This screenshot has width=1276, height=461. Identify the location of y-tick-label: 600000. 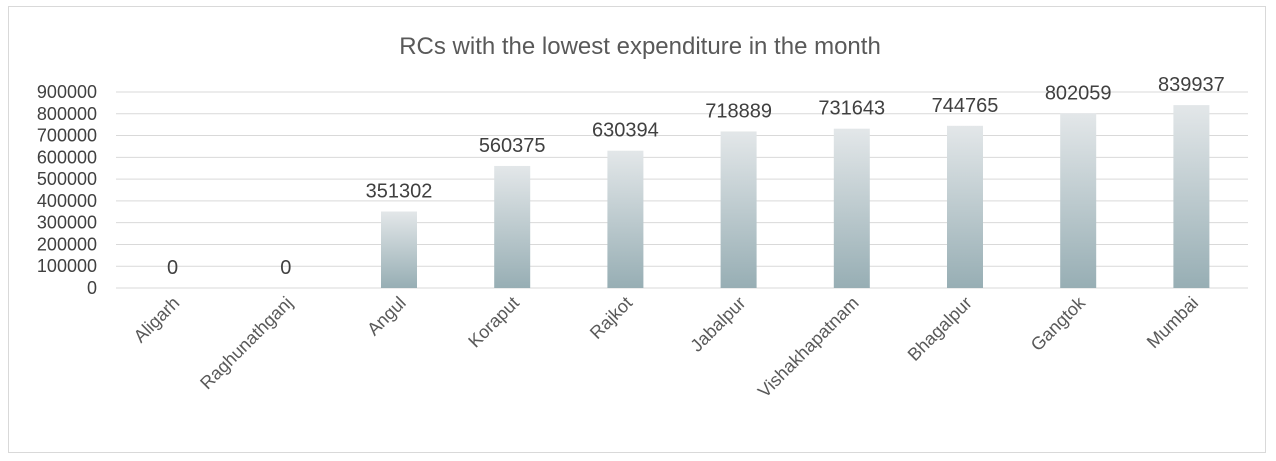
(67, 157).